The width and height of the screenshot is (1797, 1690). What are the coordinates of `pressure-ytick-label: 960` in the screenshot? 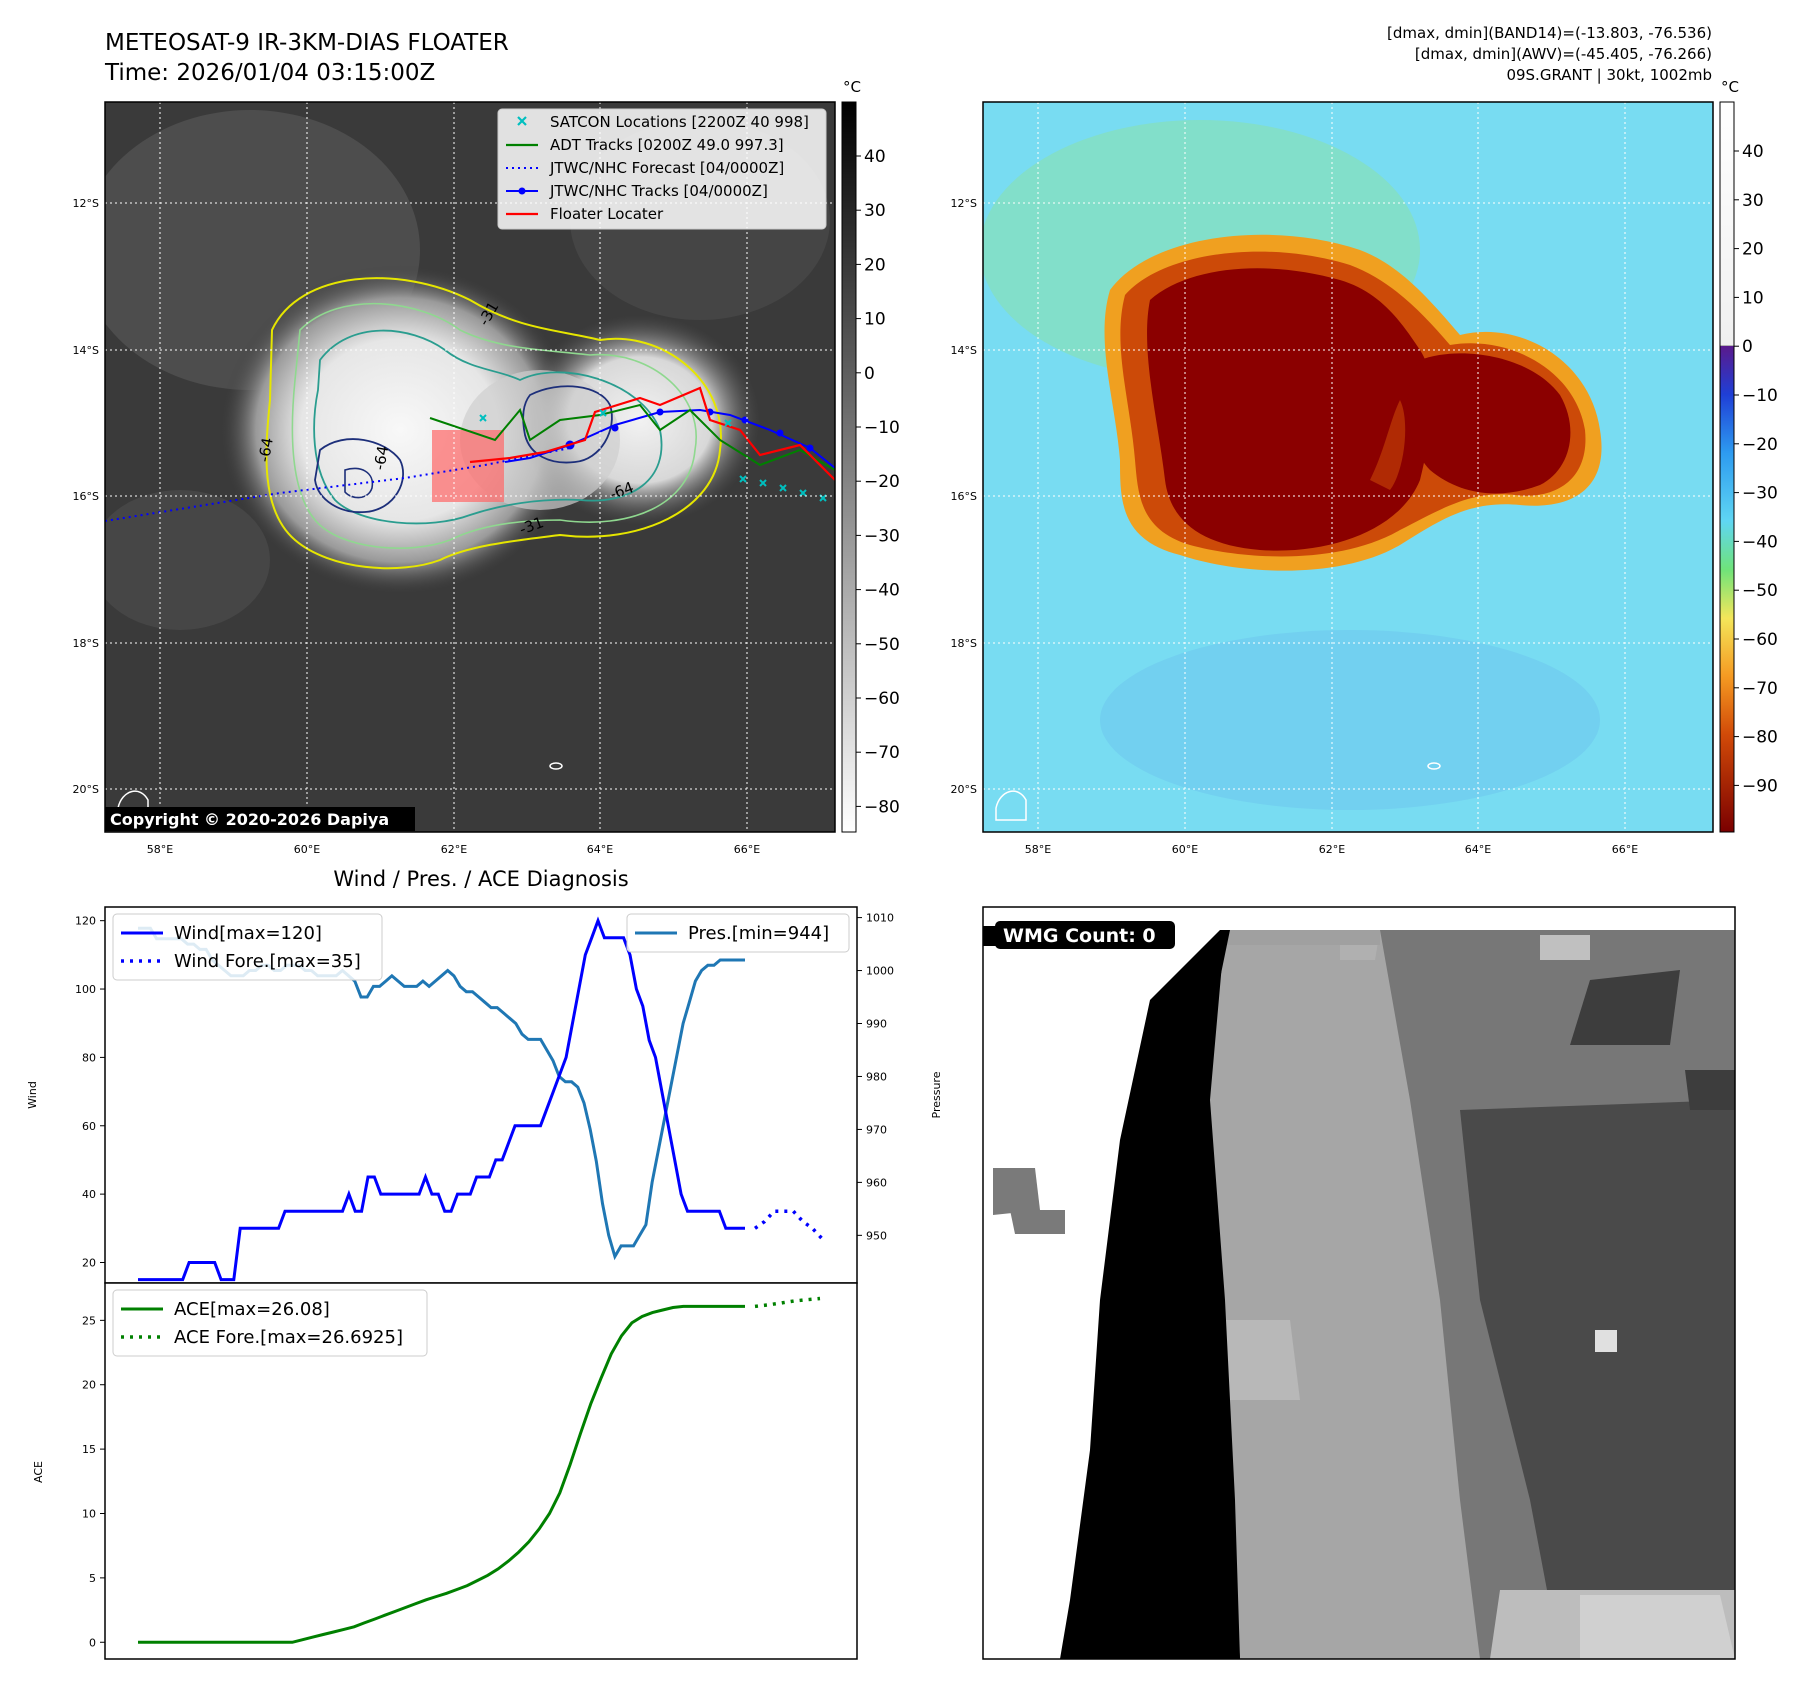 It's located at (876, 1182).